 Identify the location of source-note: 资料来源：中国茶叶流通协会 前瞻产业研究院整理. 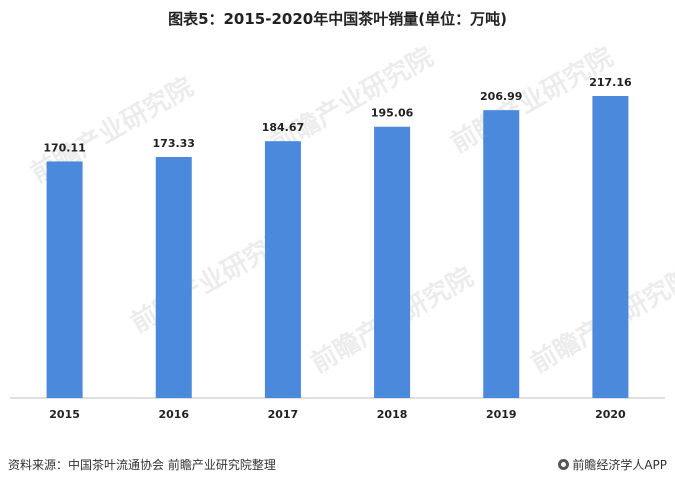
(142, 465).